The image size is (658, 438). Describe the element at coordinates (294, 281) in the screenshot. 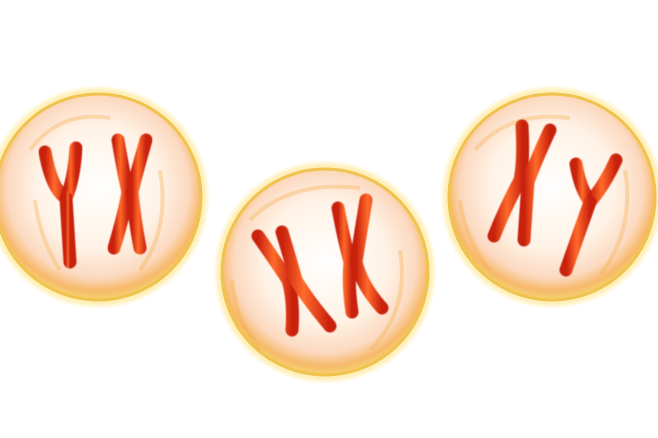

I see `chromosome-x-2a` at that location.